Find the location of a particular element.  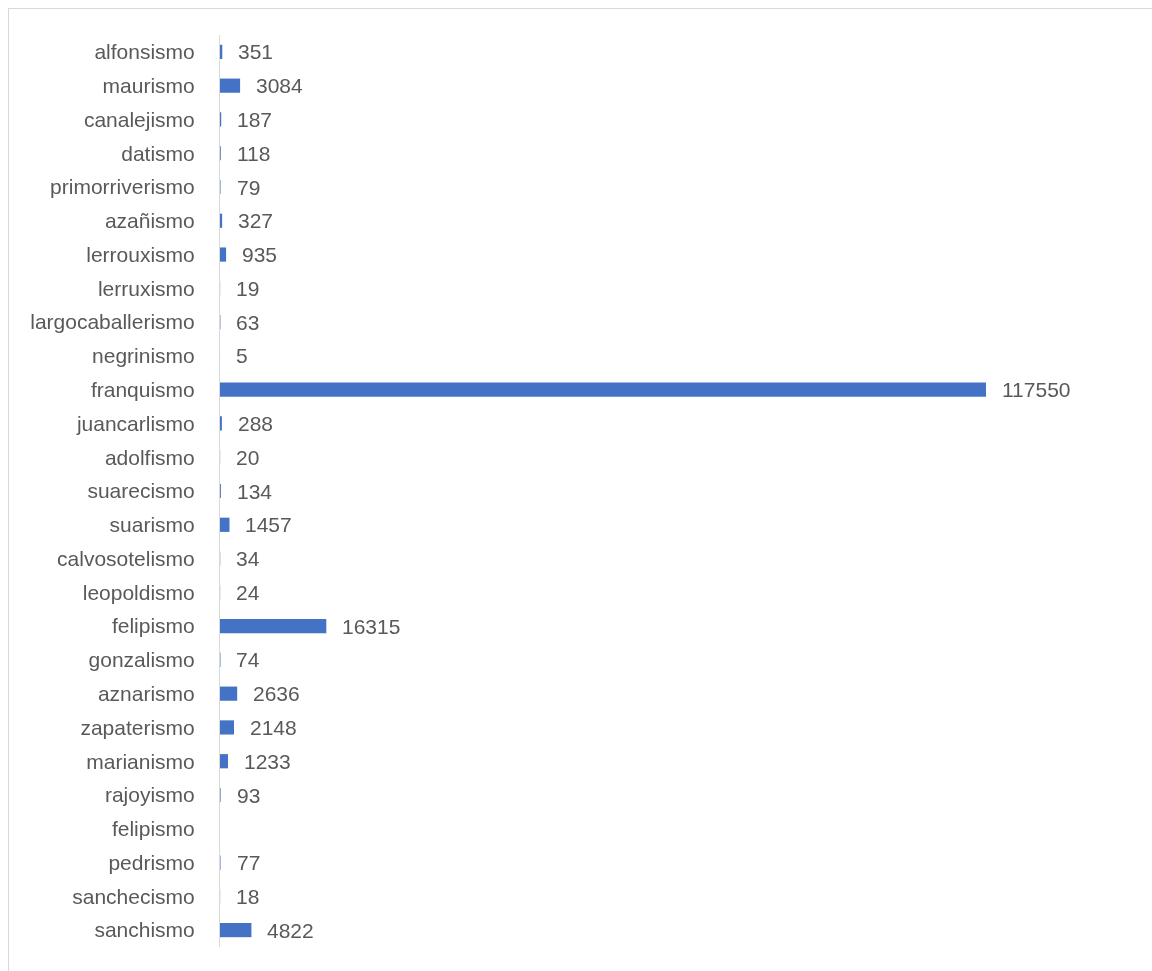

y-tick-label: rajoyismo is located at coordinates (149, 795).